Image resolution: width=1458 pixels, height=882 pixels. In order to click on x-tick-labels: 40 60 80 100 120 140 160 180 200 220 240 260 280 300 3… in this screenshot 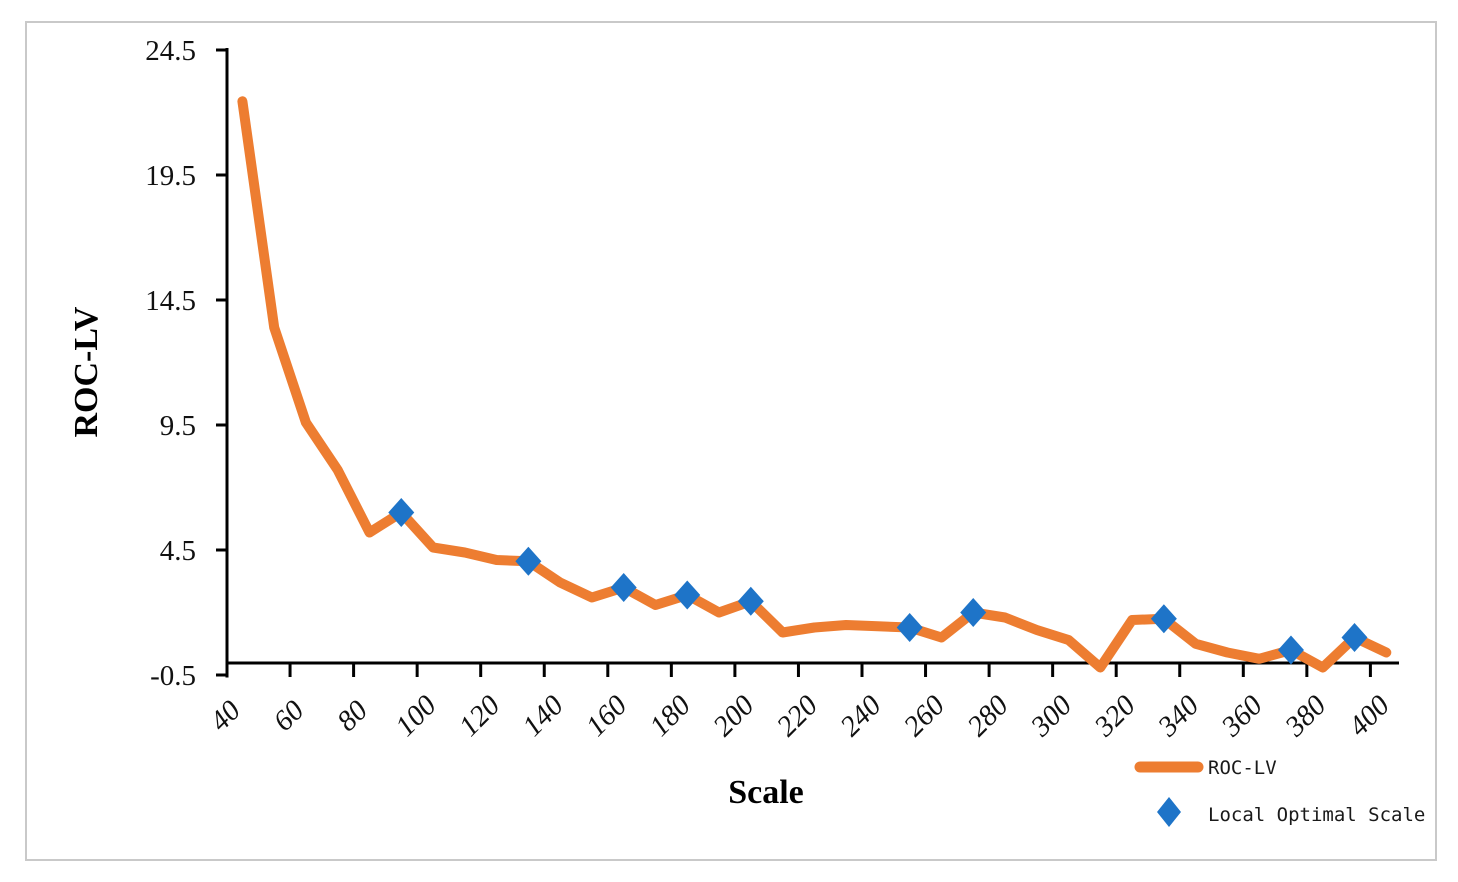, I will do `click(800, 716)`.